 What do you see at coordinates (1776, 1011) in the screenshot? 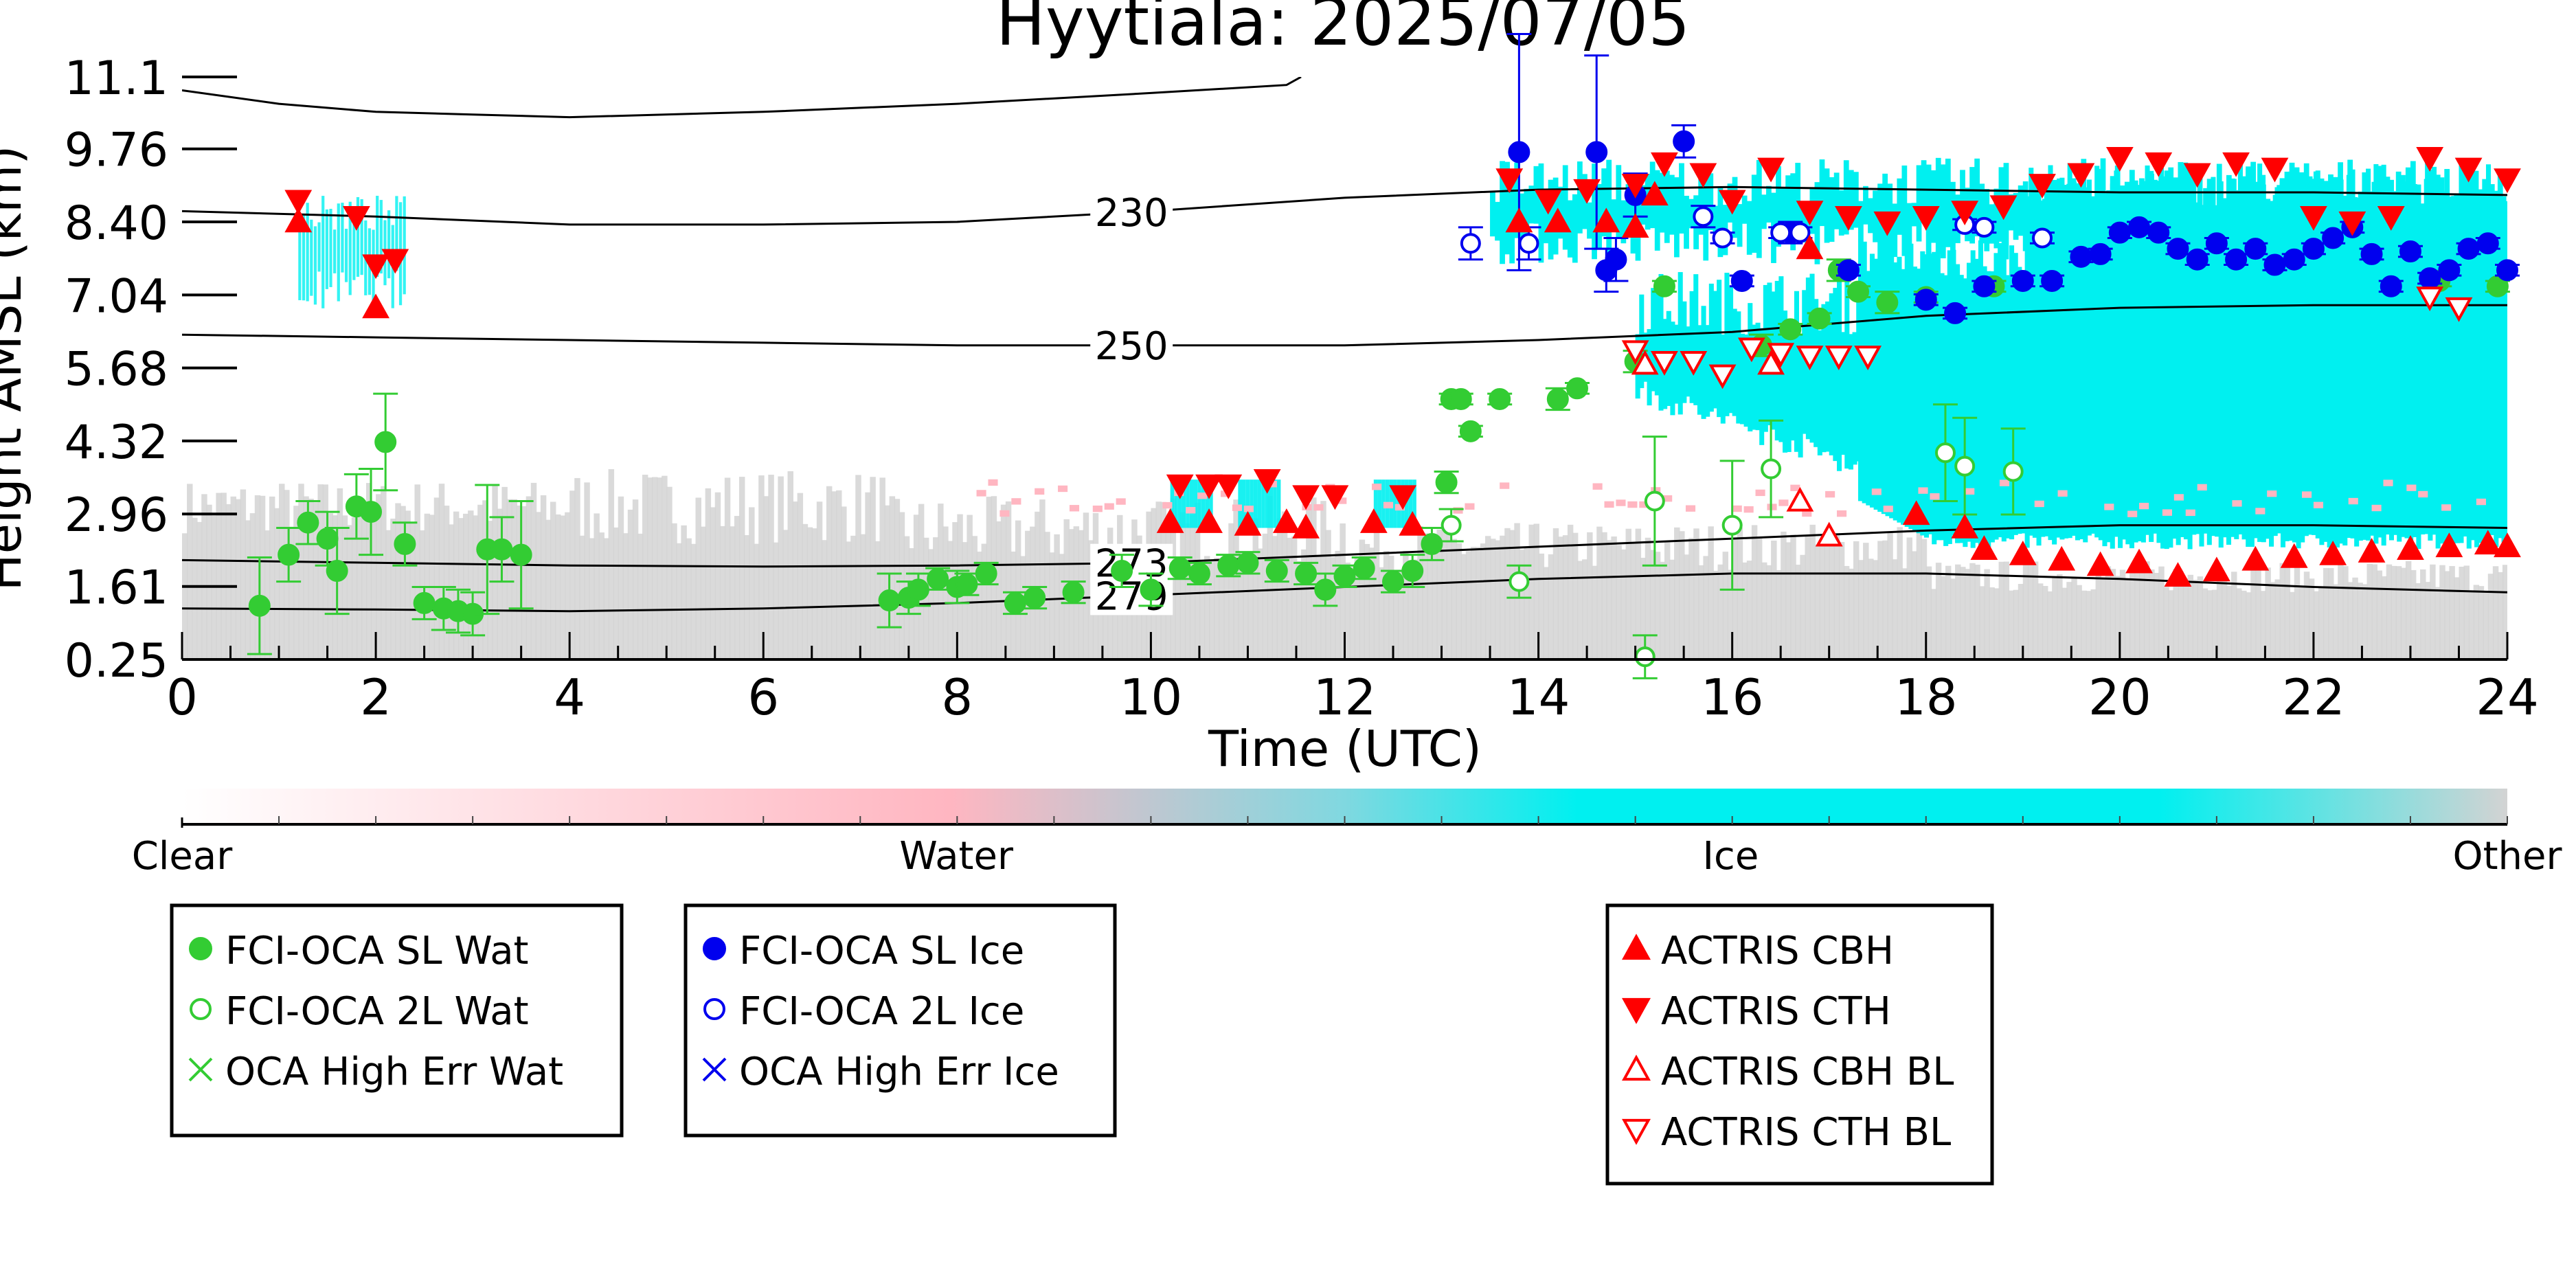
I see `legend-label: ACTRIS CTH` at bounding box center [1776, 1011].